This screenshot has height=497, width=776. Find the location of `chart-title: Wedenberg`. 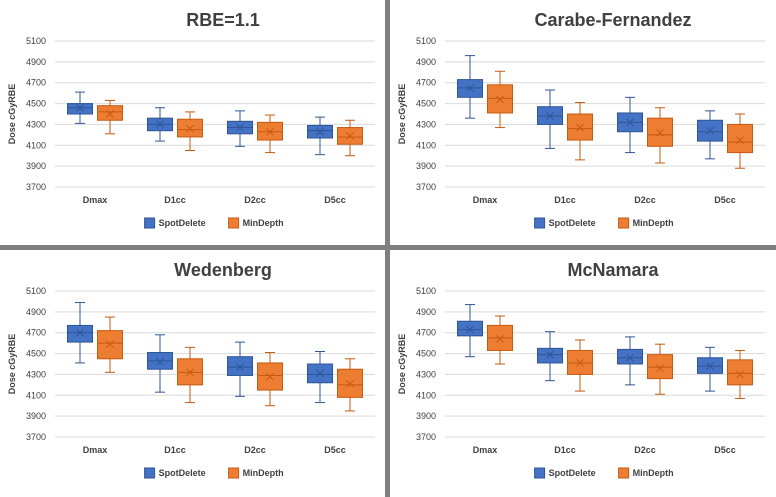

chart-title: Wedenberg is located at coordinates (223, 270).